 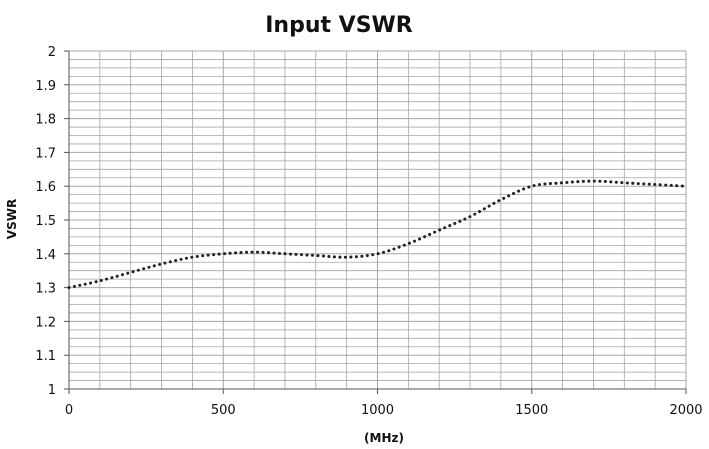 What do you see at coordinates (45, 120) in the screenshot?
I see `y-tick-label: 1.8` at bounding box center [45, 120].